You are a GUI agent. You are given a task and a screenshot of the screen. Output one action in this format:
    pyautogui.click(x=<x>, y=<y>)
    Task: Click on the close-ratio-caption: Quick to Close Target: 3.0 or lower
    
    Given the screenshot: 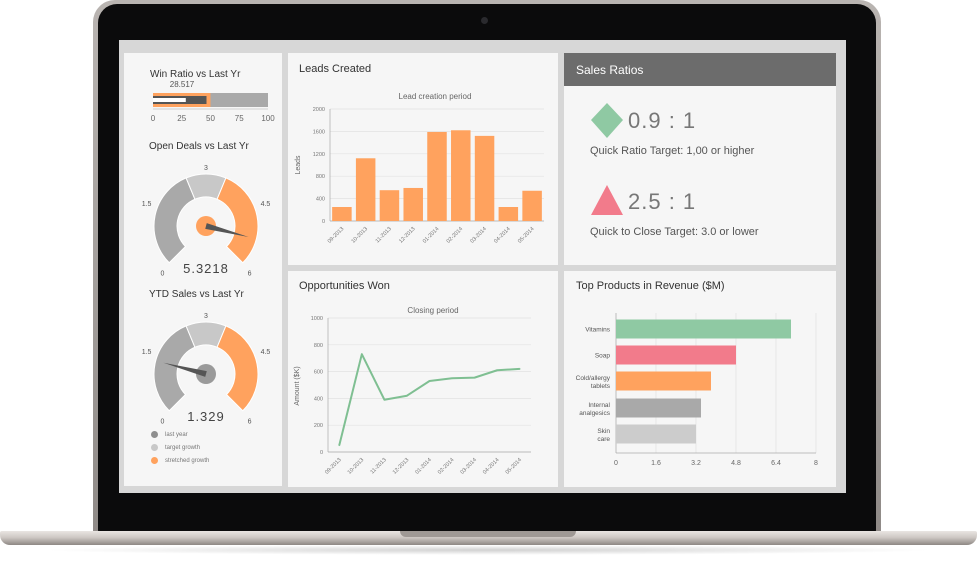 What is the action you would take?
    pyautogui.click(x=674, y=232)
    